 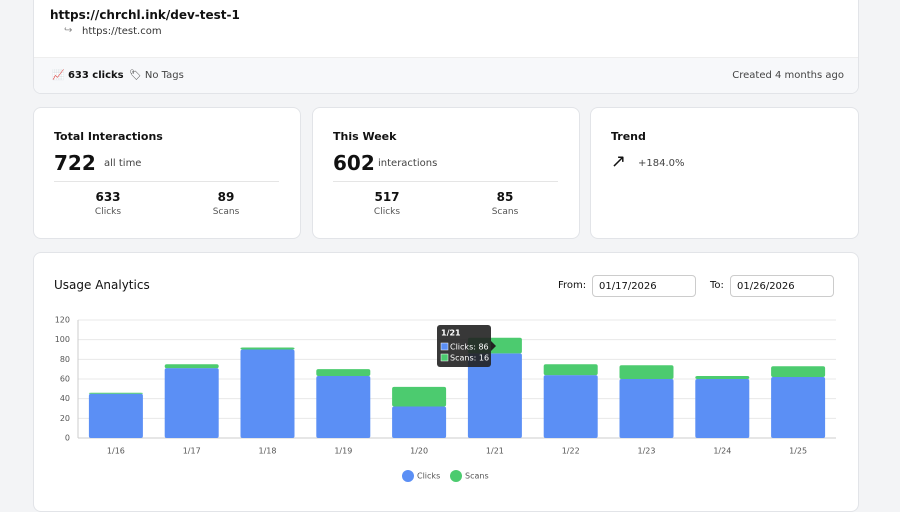 What do you see at coordinates (572, 285) in the screenshot?
I see `from-label: From:` at bounding box center [572, 285].